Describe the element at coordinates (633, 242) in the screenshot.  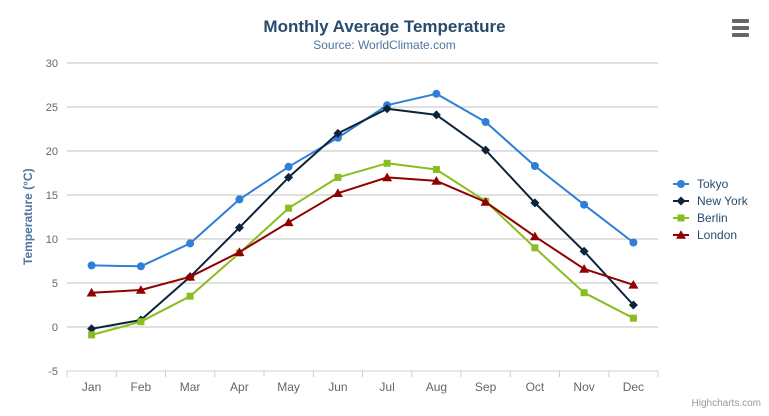
I see `point-tokyo-dec` at that location.